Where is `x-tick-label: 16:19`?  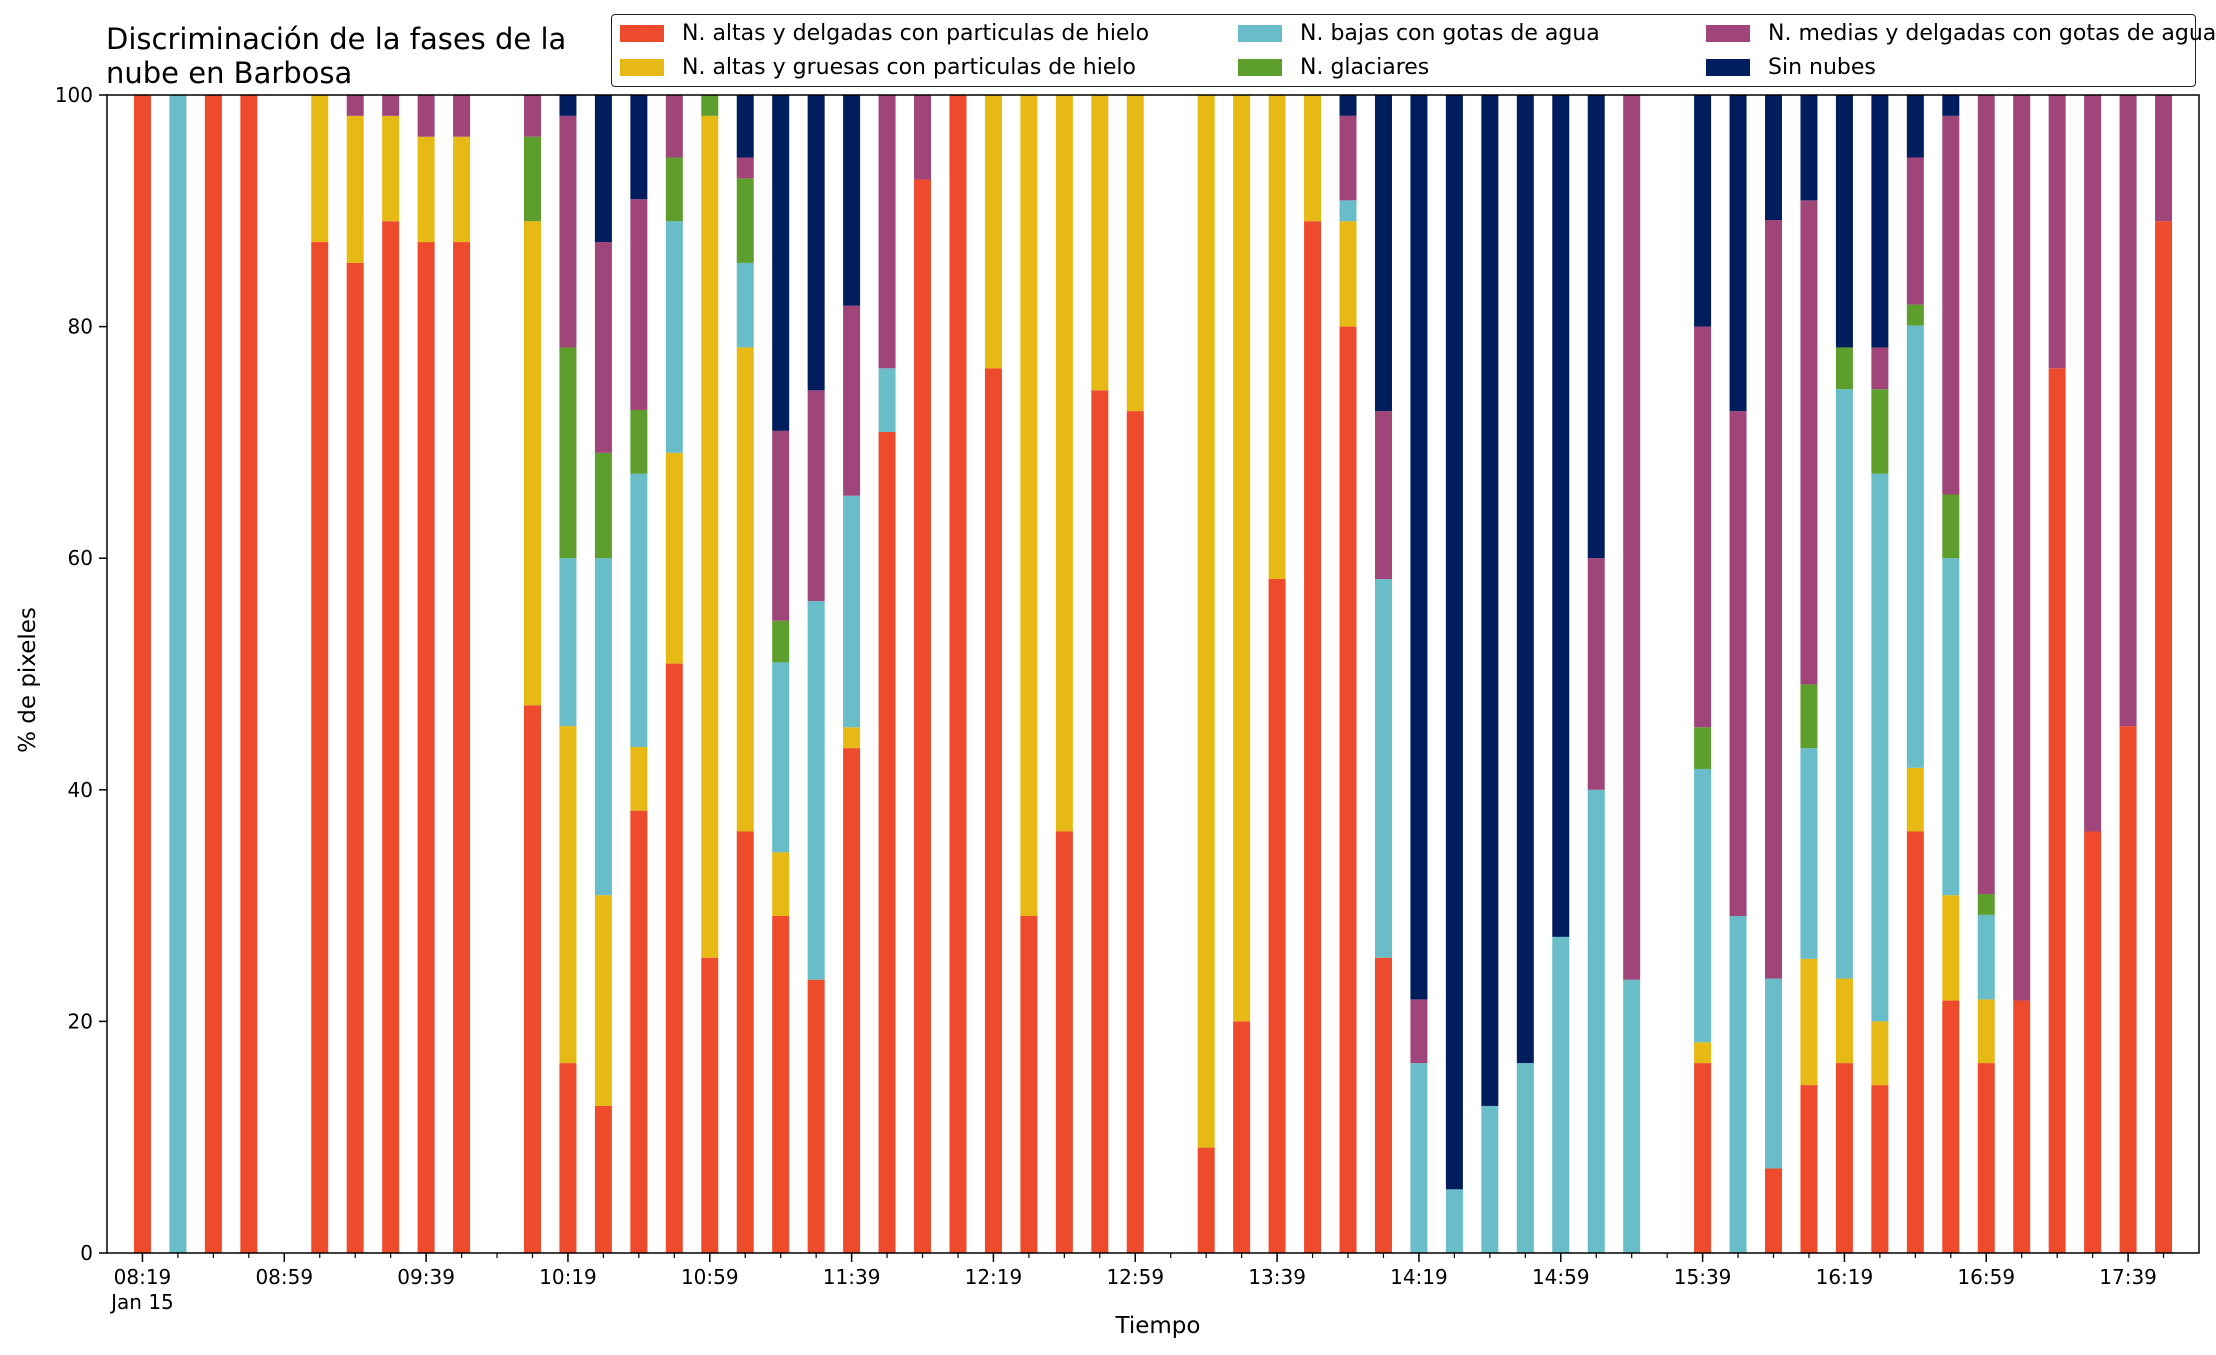
x-tick-label: 16:19 is located at coordinates (1845, 1277).